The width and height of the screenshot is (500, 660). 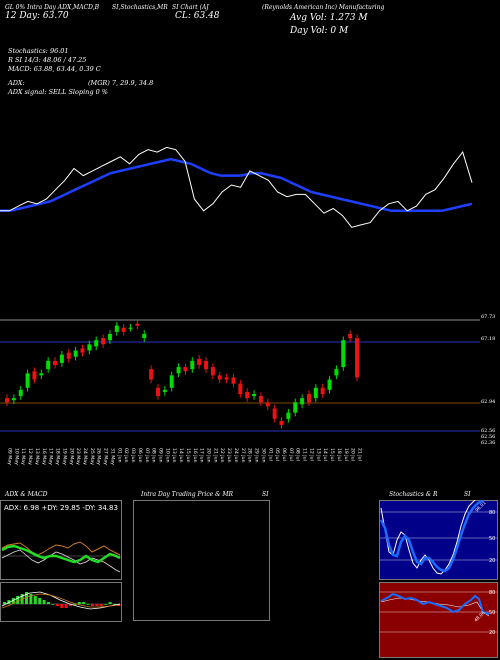 I want to click on candle-23-may, so click(x=75, y=353).